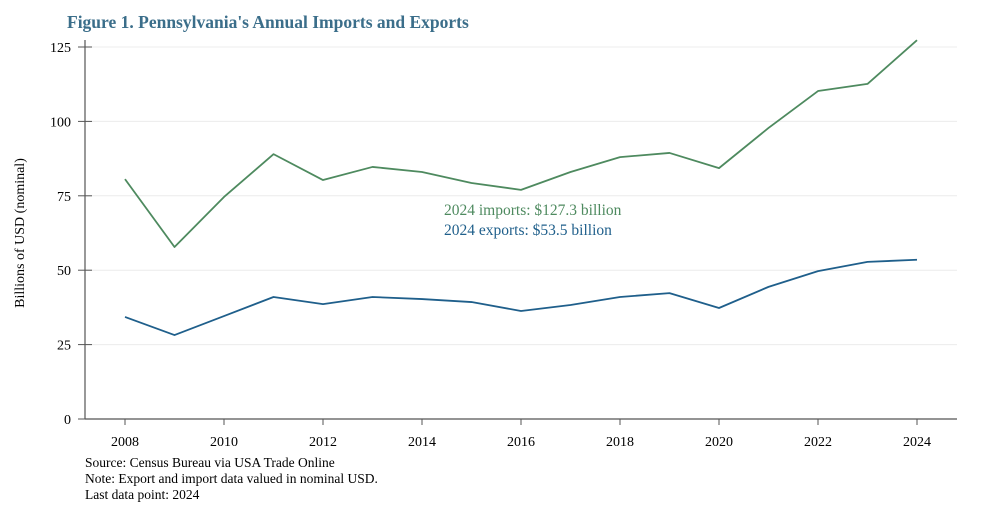  What do you see at coordinates (64, 346) in the screenshot?
I see `y-tick-label: 25` at bounding box center [64, 346].